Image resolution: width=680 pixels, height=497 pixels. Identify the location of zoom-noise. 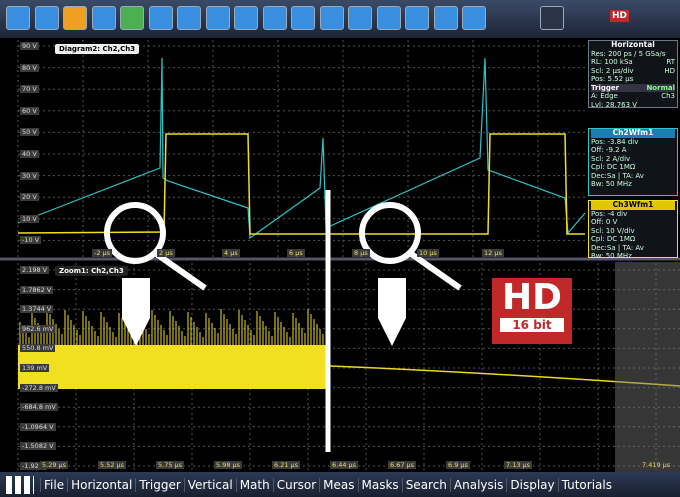
(173, 327).